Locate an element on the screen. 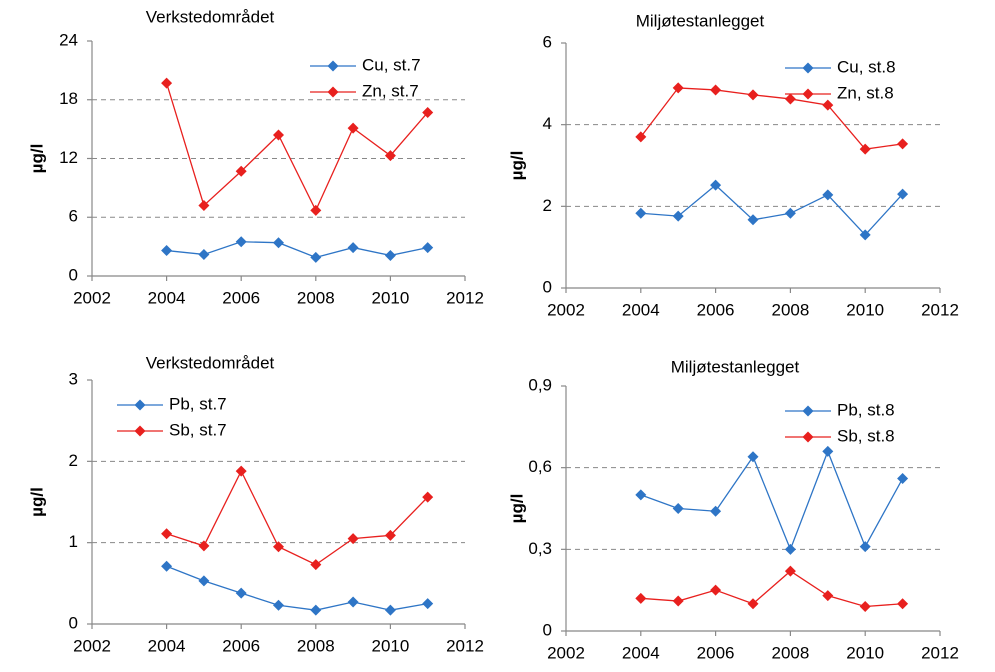 The width and height of the screenshot is (995, 672). legend-label: Zn, st.7 is located at coordinates (390, 90).